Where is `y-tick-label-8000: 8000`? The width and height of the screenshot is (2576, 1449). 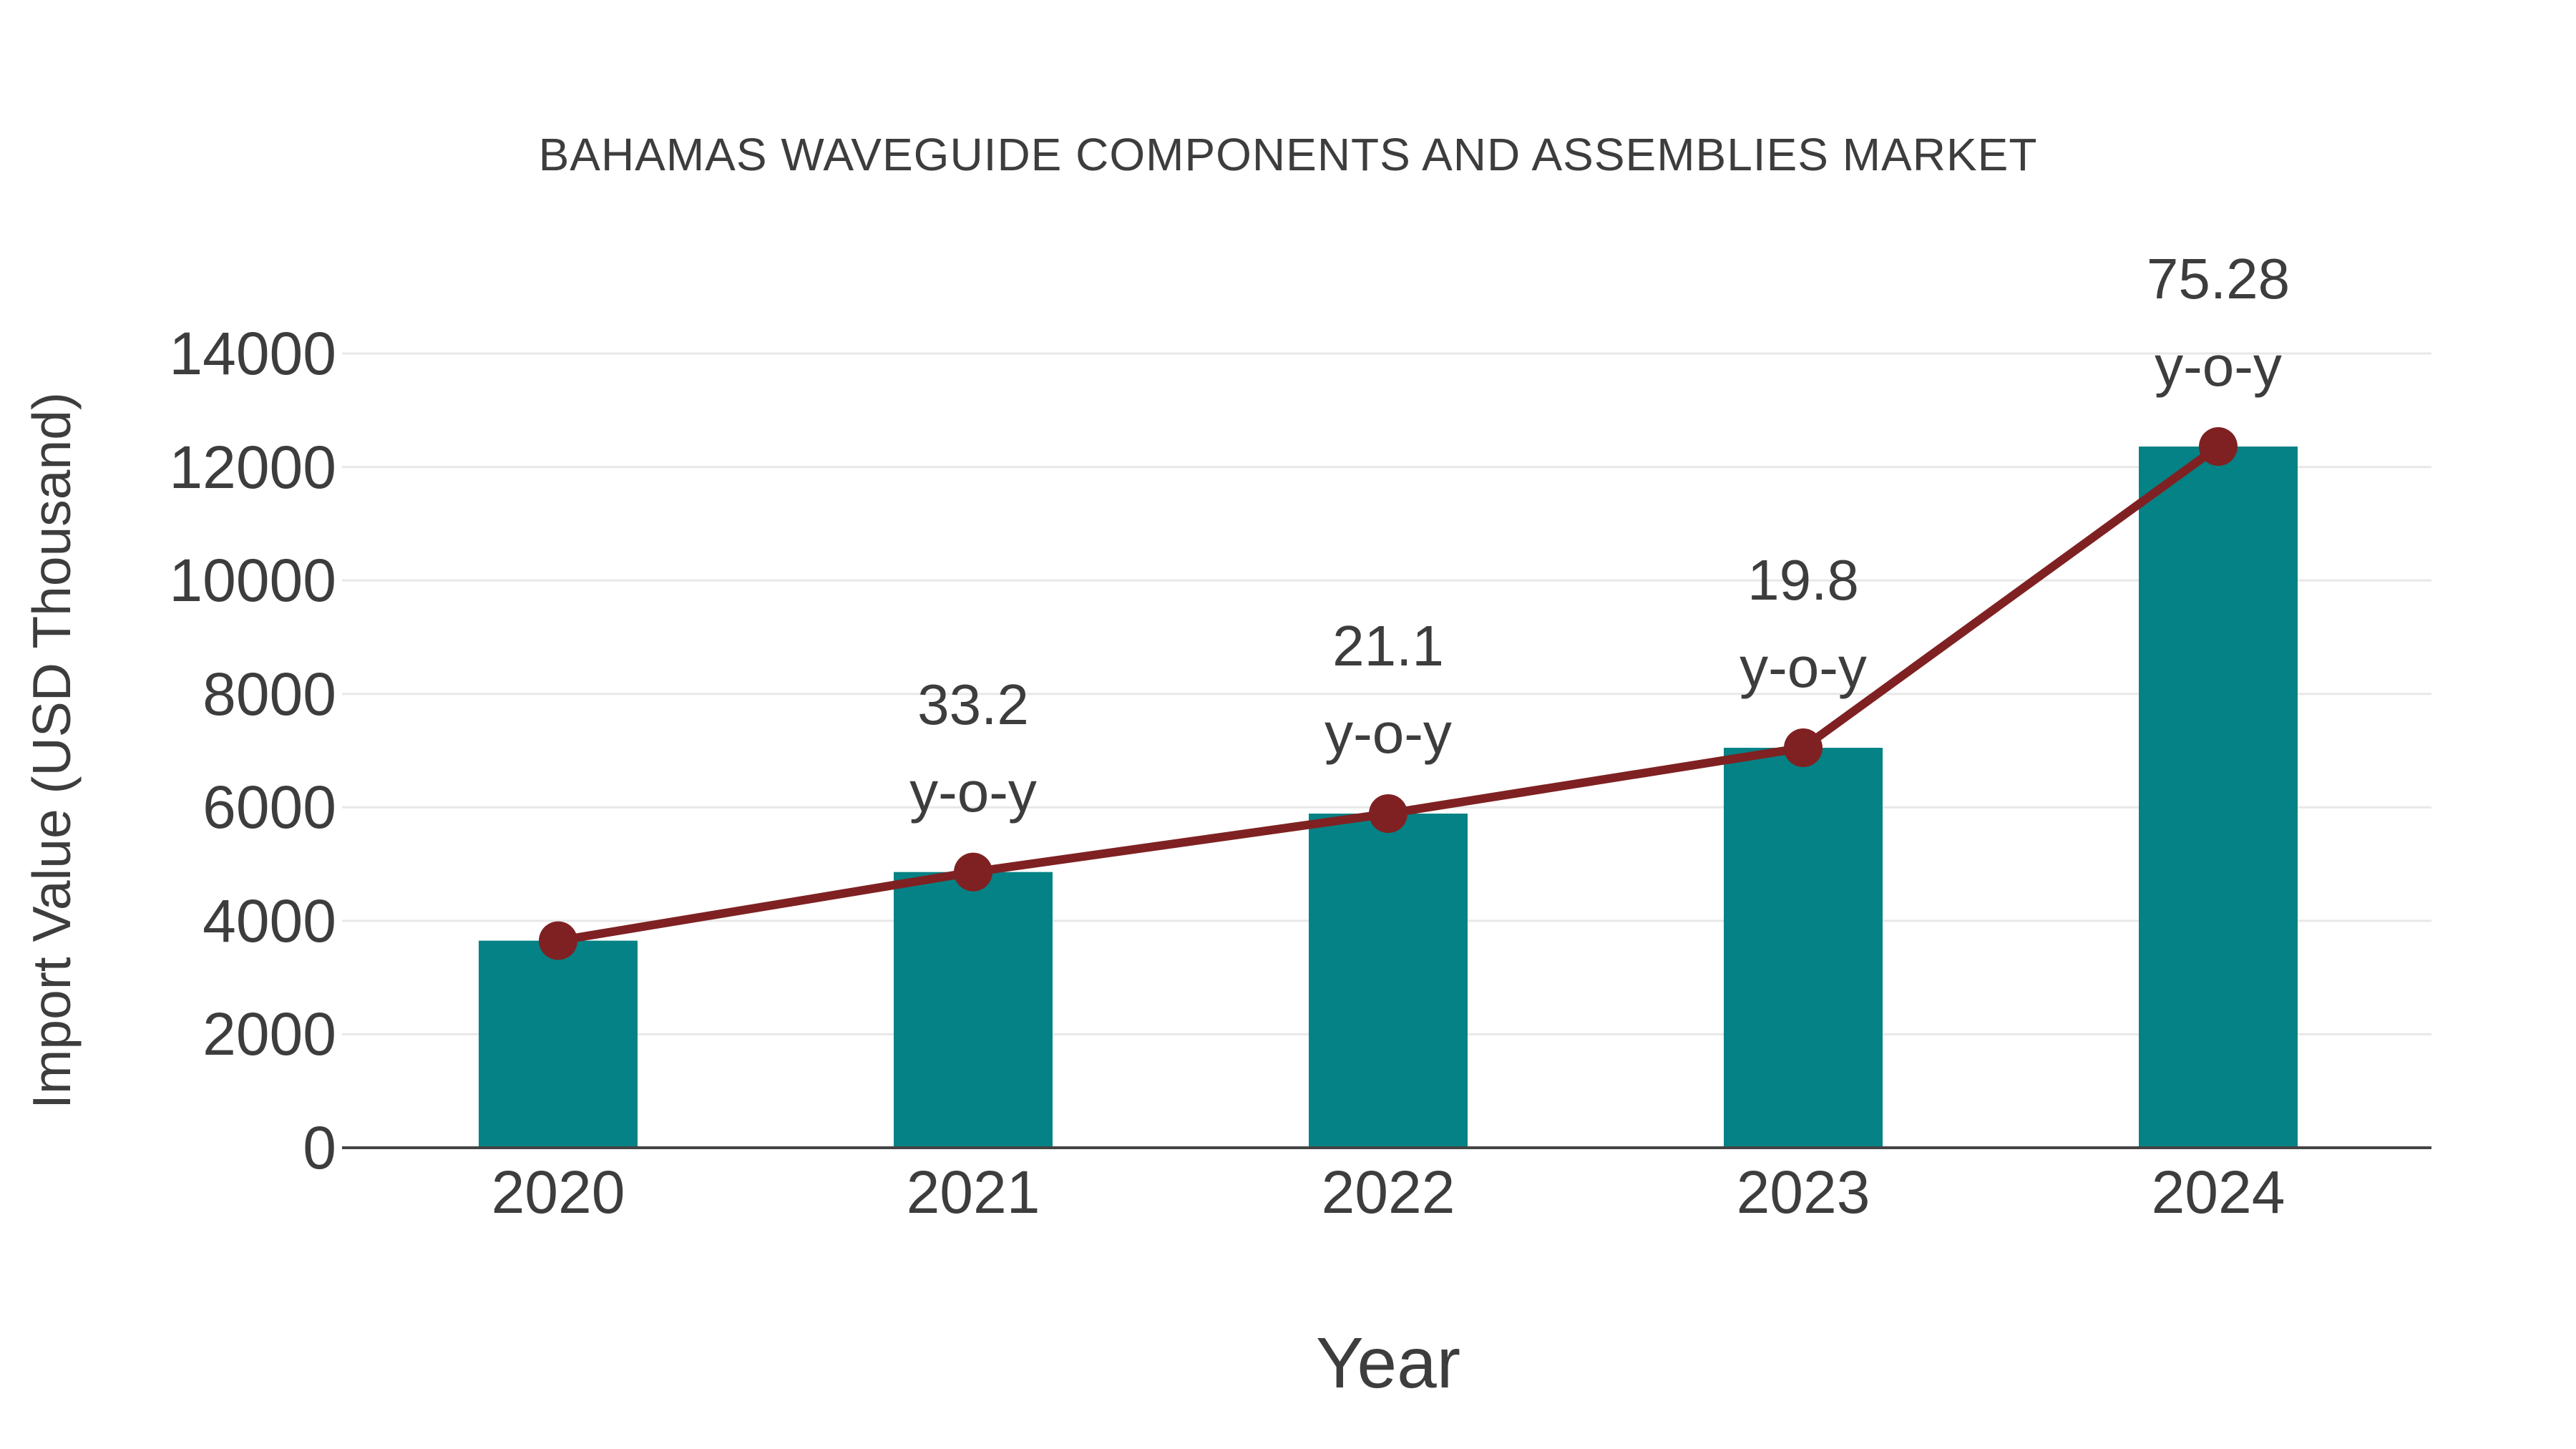
y-tick-label-8000: 8000 is located at coordinates (269, 694).